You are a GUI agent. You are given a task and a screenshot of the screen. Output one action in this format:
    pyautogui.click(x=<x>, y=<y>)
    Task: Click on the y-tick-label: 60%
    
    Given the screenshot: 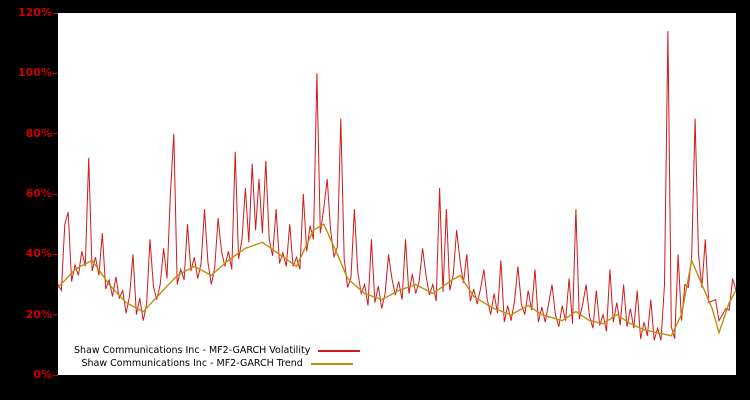 What is the action you would take?
    pyautogui.click(x=38, y=193)
    